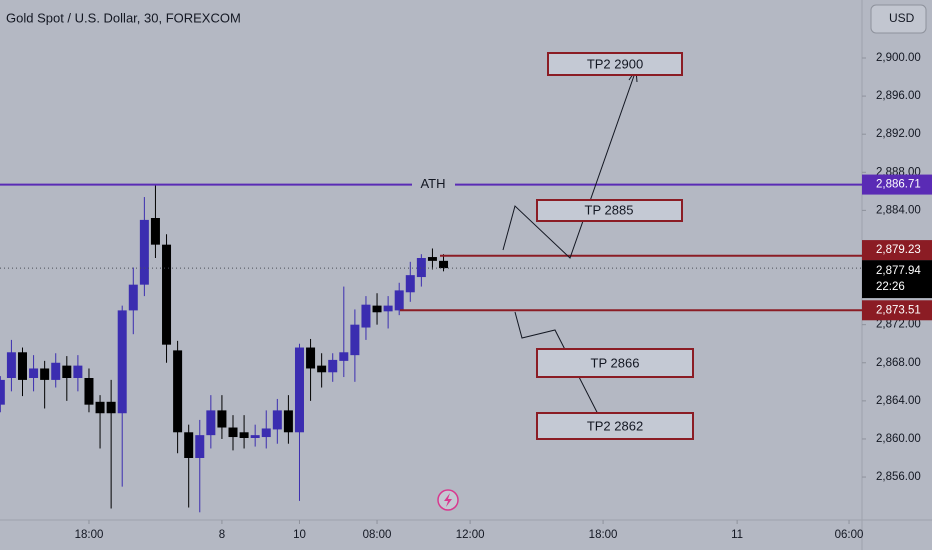 The height and width of the screenshot is (550, 932). What do you see at coordinates (569, 164) in the screenshot?
I see `projection-path` at bounding box center [569, 164].